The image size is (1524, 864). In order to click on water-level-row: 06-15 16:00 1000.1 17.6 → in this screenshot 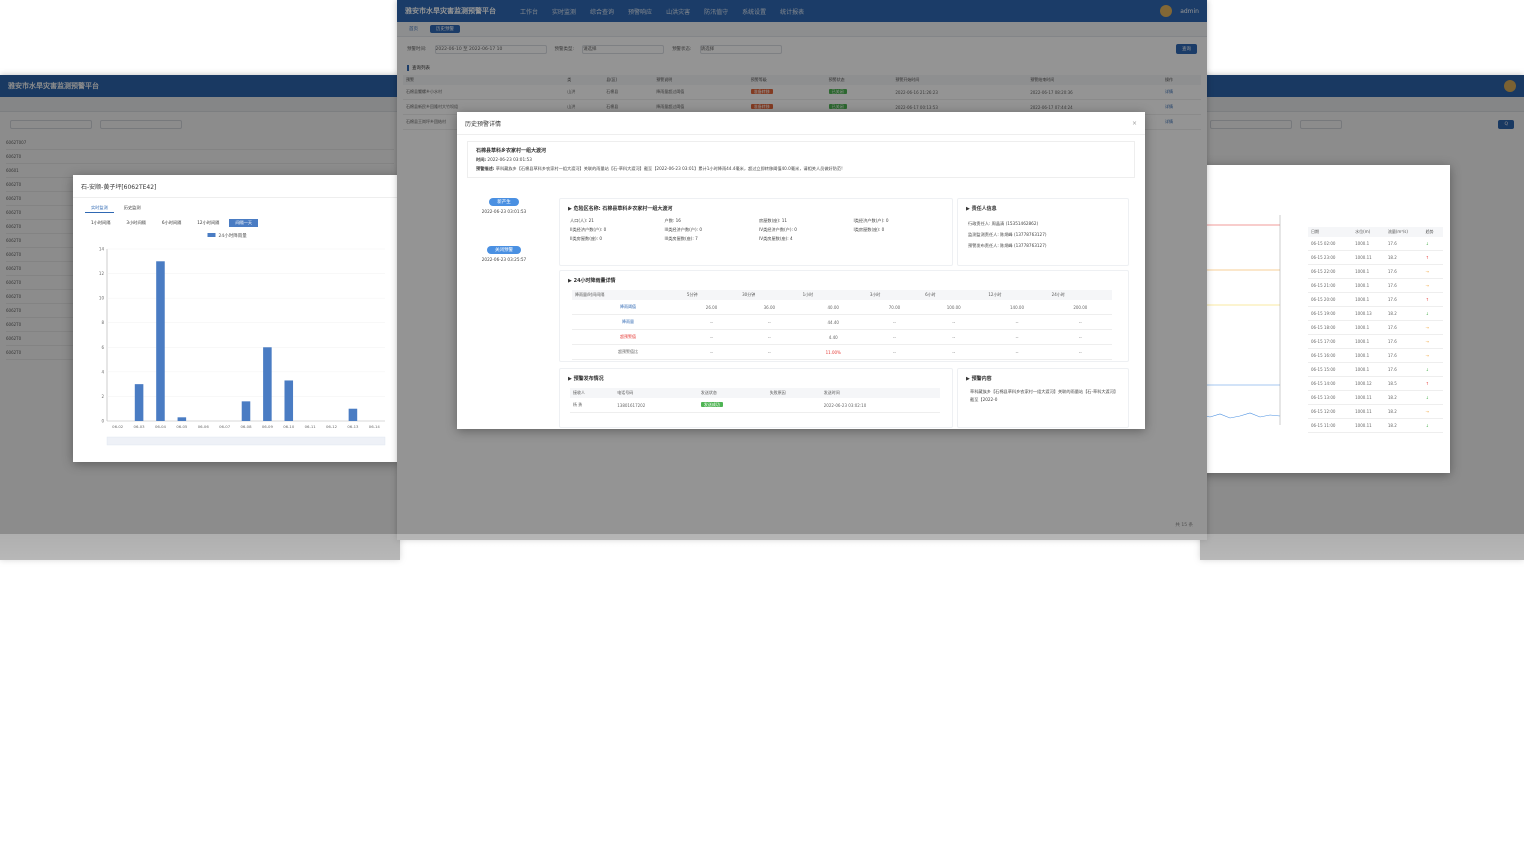, I will do `click(1375, 355)`.